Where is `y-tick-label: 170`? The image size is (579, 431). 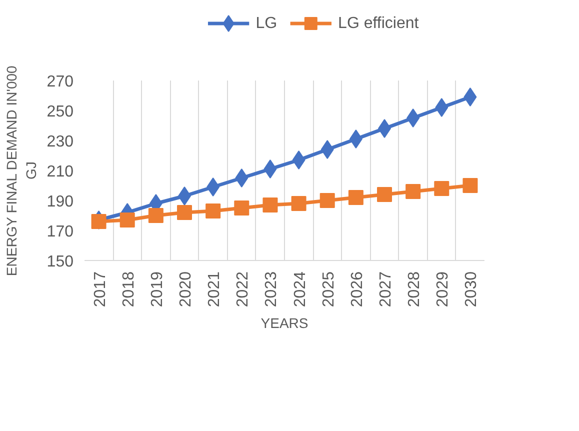
y-tick-label: 170 is located at coordinates (60, 232).